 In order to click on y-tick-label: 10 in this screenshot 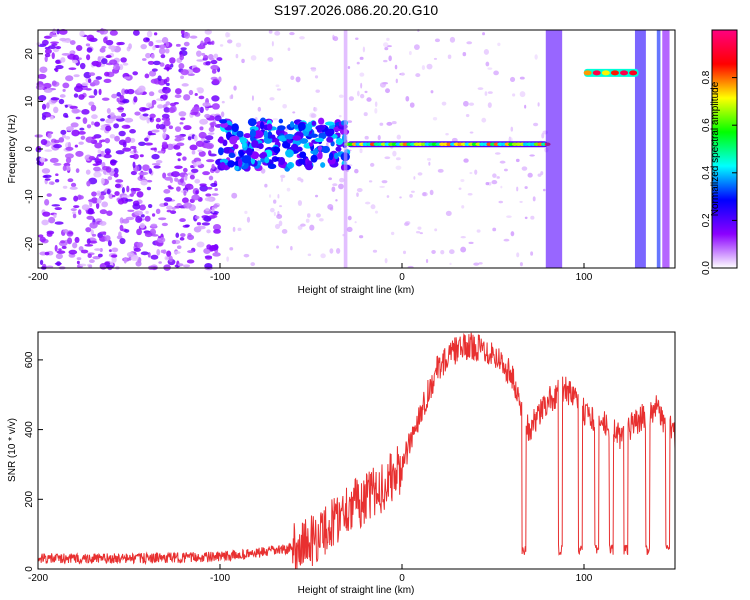, I will do `click(29, 101)`.